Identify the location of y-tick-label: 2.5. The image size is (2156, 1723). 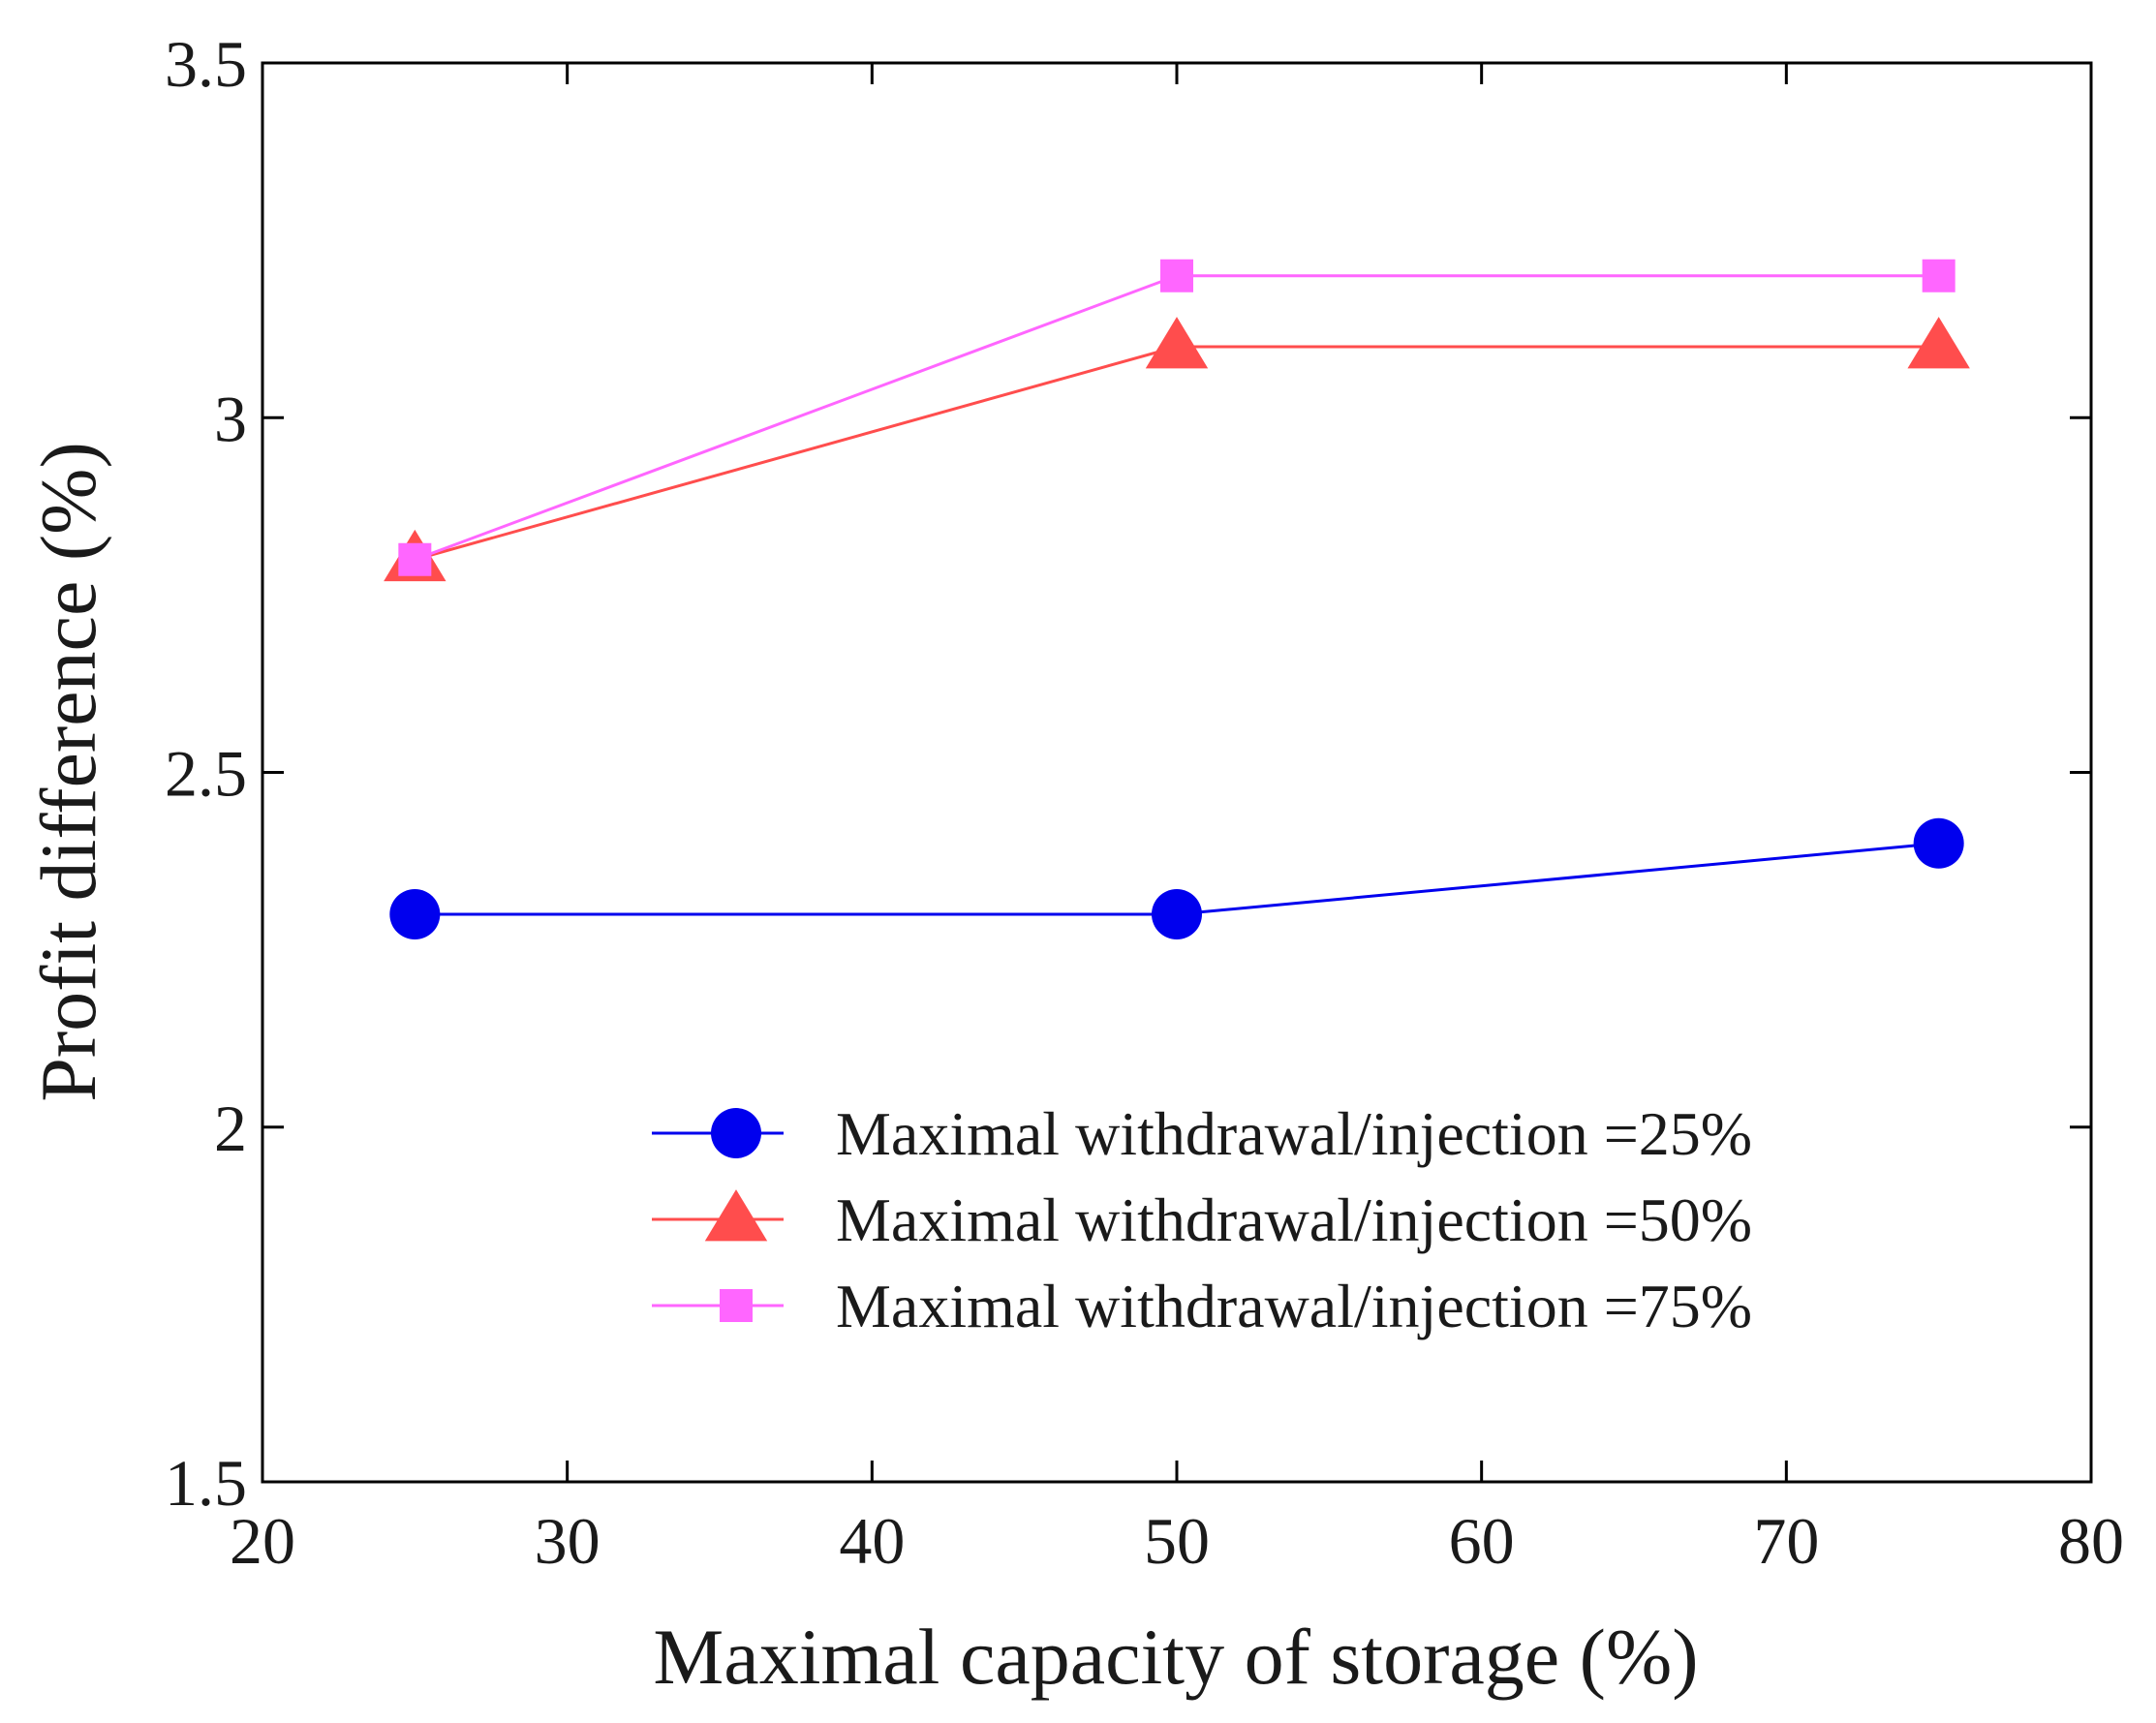
(206, 774).